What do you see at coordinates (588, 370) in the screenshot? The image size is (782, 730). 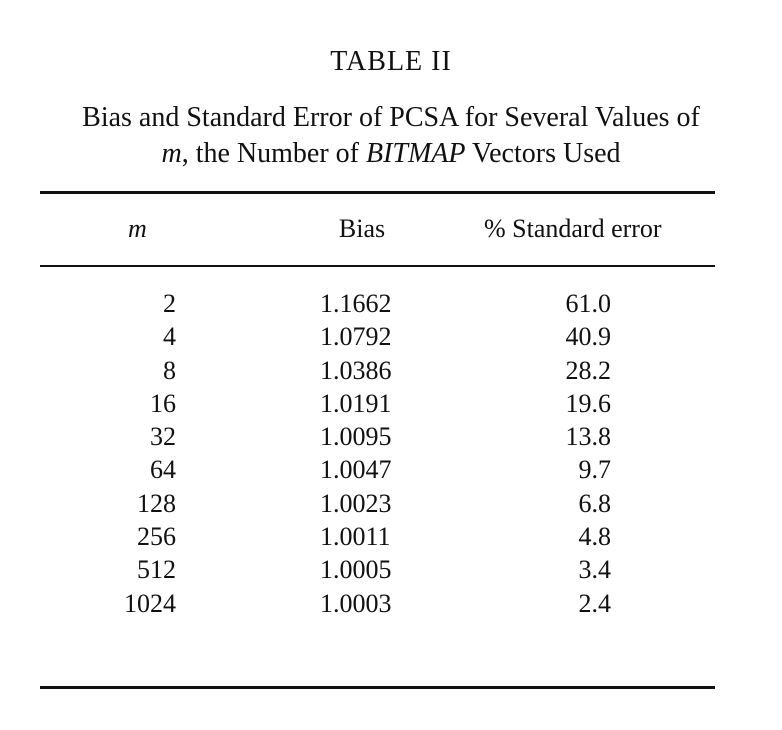 I see `cell-standard-error: 28.2` at bounding box center [588, 370].